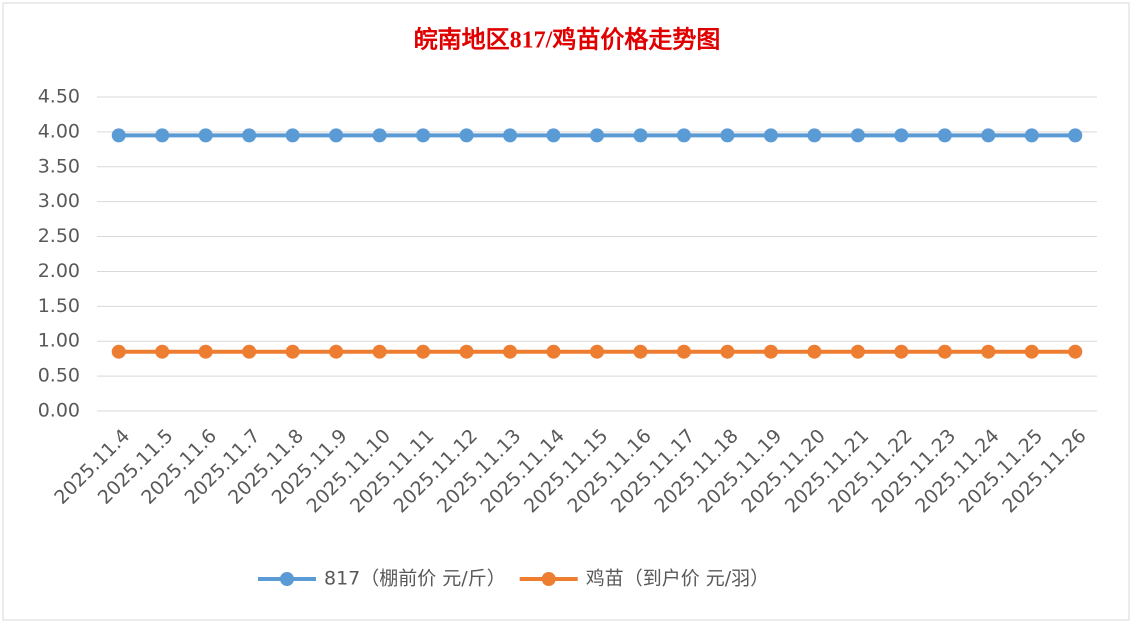 The width and height of the screenshot is (1134, 625). I want to click on y-tick-label: 4.00, so click(59, 131).